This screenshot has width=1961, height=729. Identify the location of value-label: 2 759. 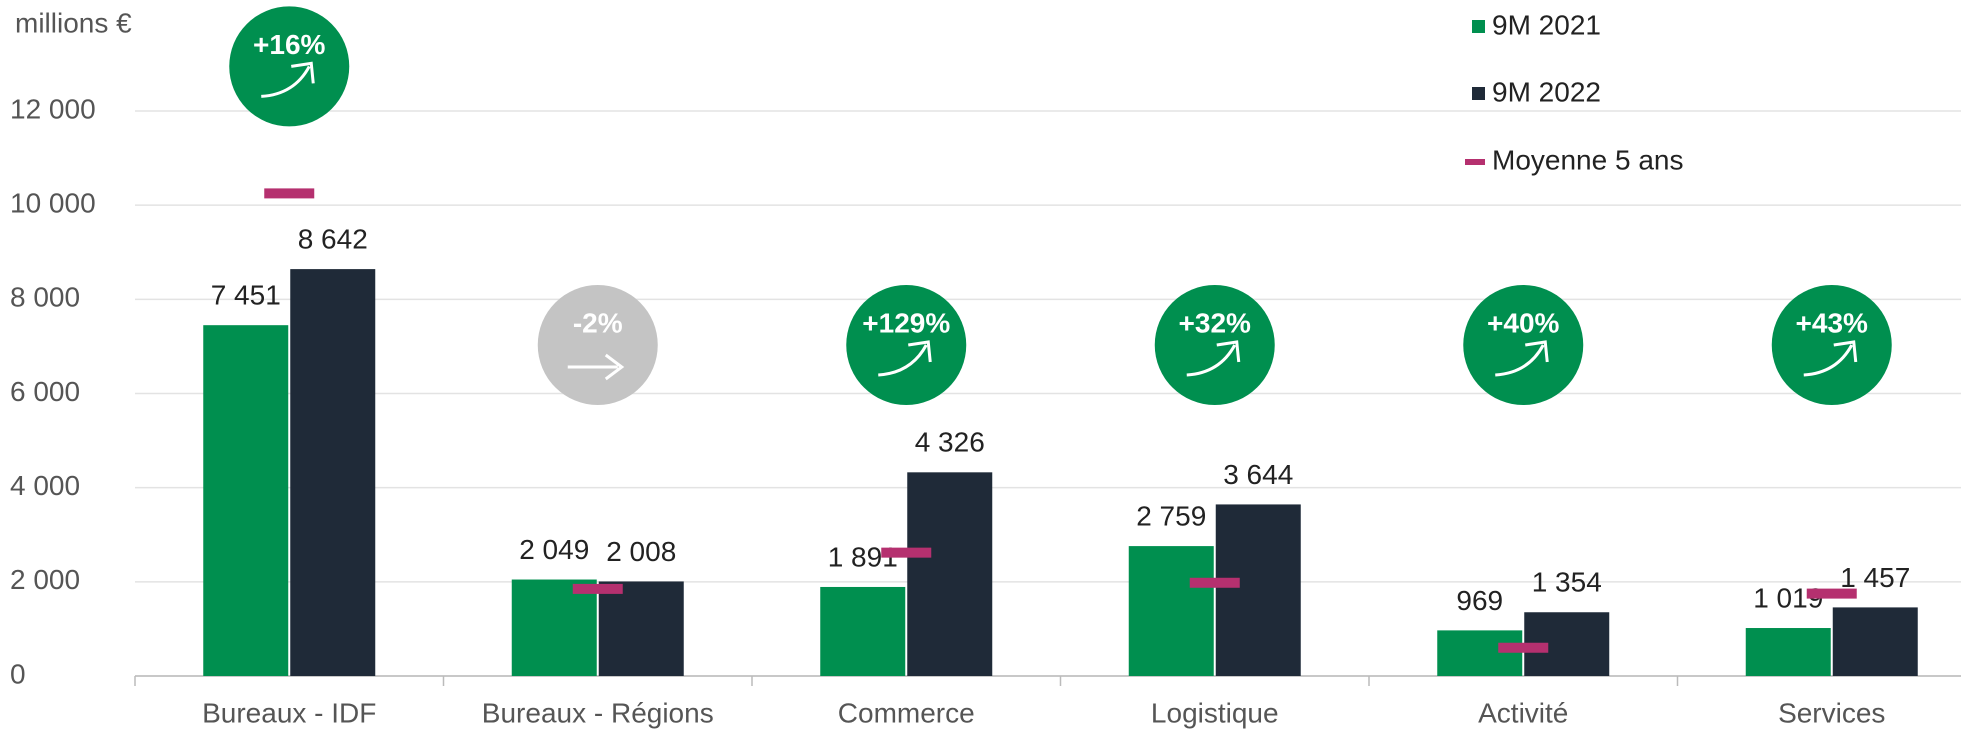
(1171, 515).